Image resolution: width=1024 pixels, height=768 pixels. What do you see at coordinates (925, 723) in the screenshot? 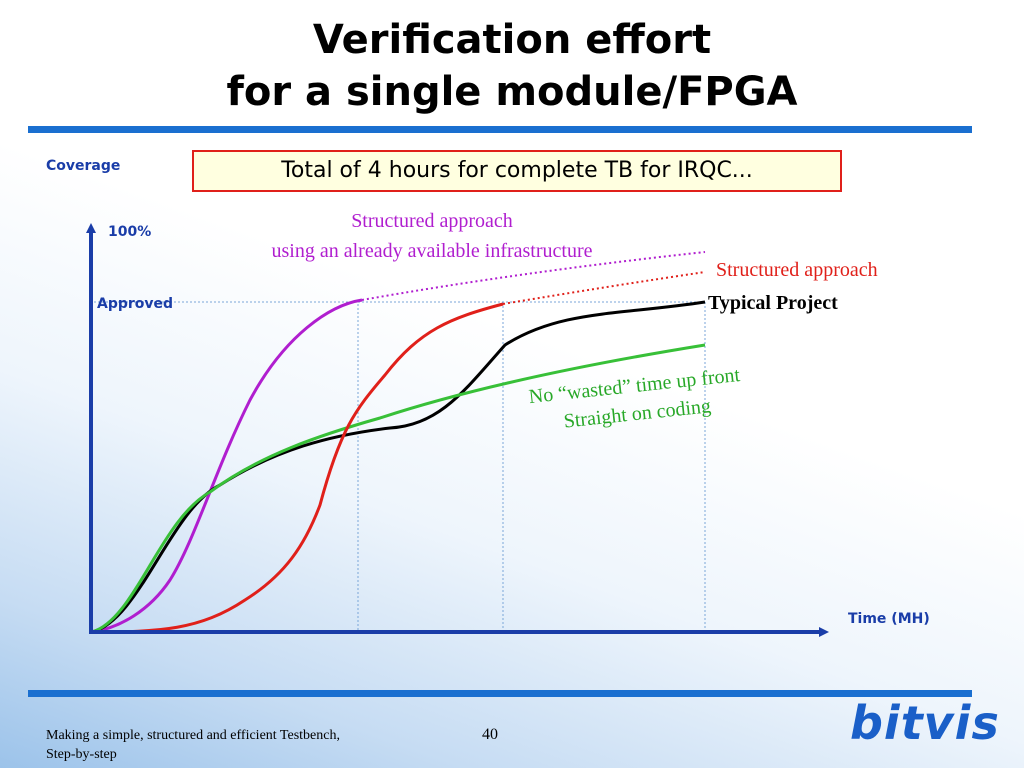
I see `bitvis-logo: bitvis` at bounding box center [925, 723].